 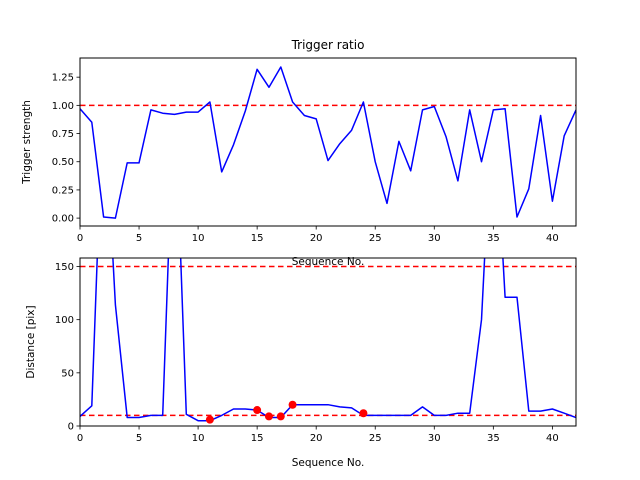 I want to click on y-tick-label: 0.50, so click(x=63, y=162).